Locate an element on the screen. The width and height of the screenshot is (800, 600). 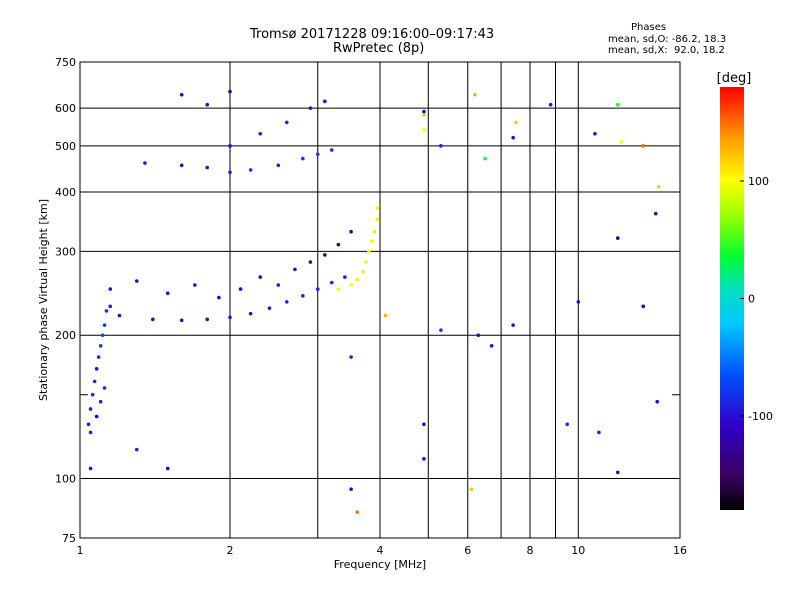
y-tick-label: 75 is located at coordinates (69, 538).